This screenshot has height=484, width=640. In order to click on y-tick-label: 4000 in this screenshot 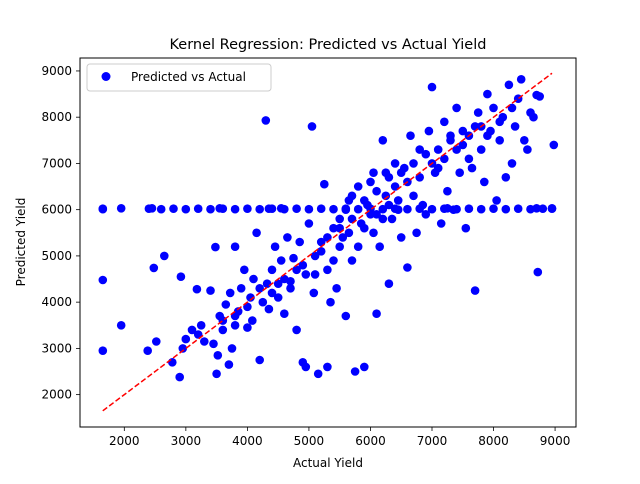, I will do `click(56, 302)`.